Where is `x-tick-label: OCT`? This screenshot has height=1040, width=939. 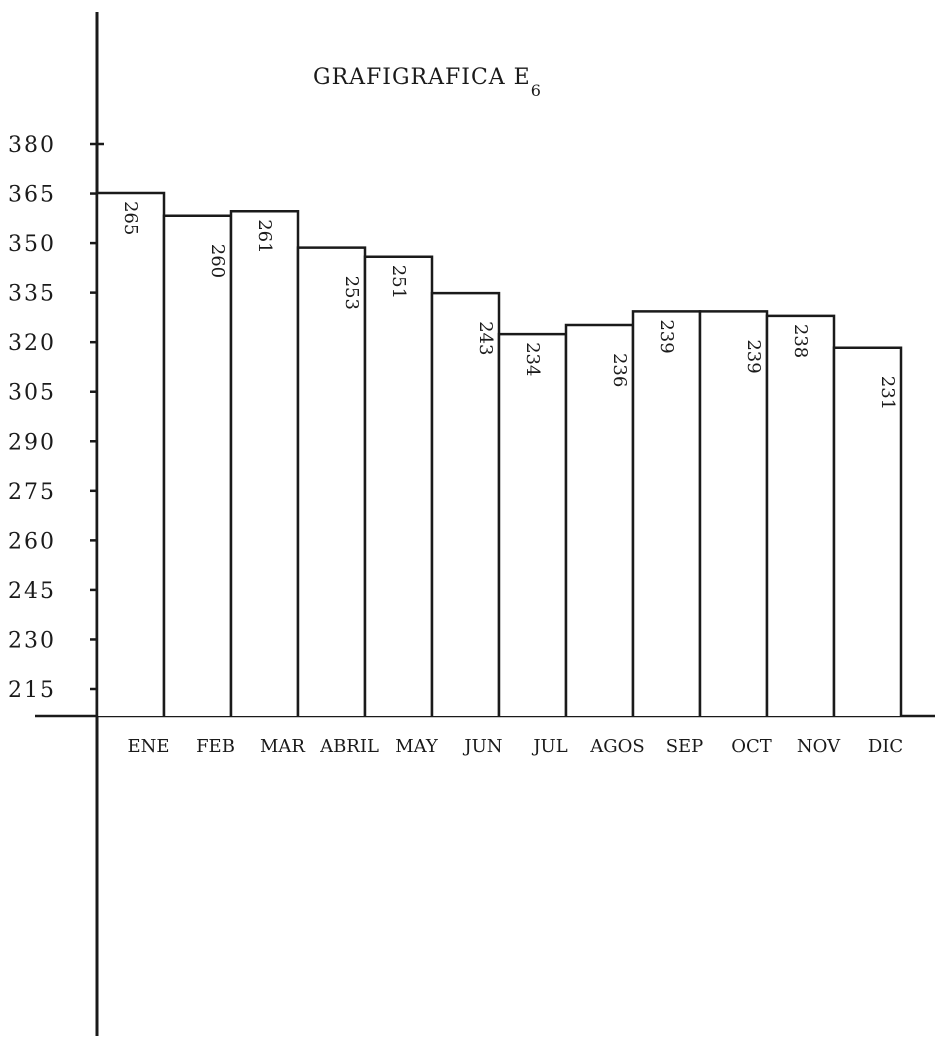
x-tick-label: OCT is located at coordinates (751, 746).